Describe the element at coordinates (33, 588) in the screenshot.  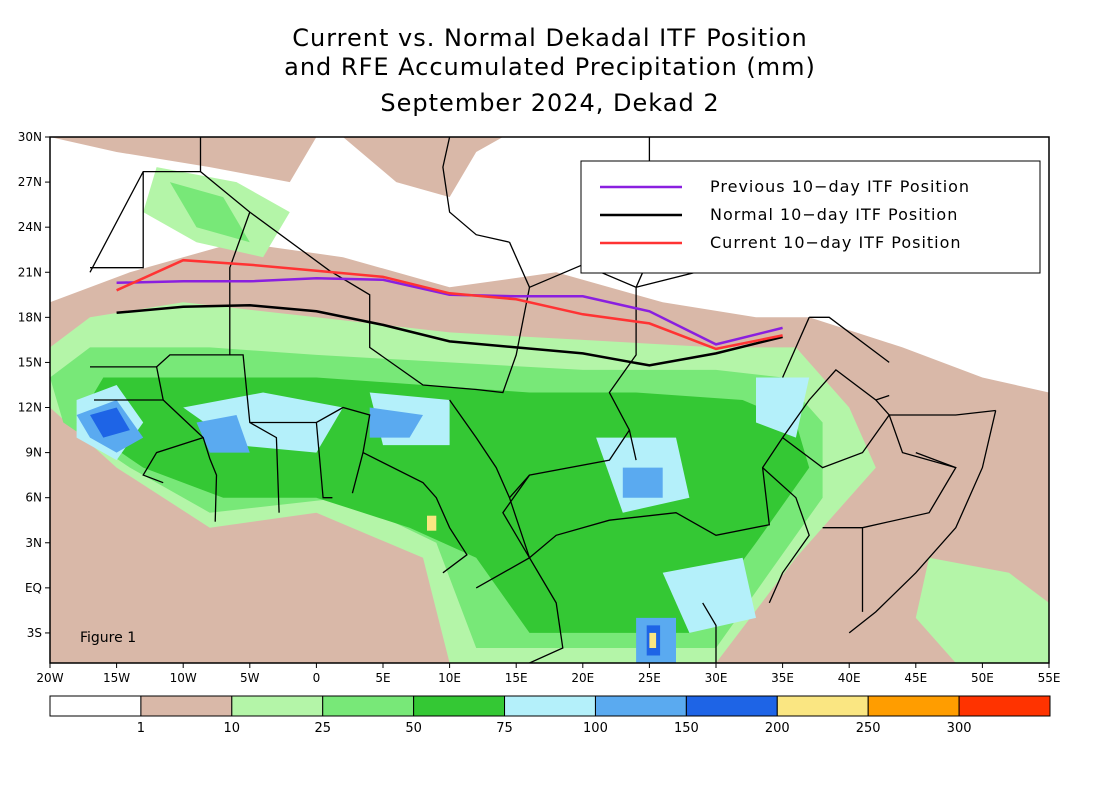
I see `lat-tick-label: EQ` at that location.